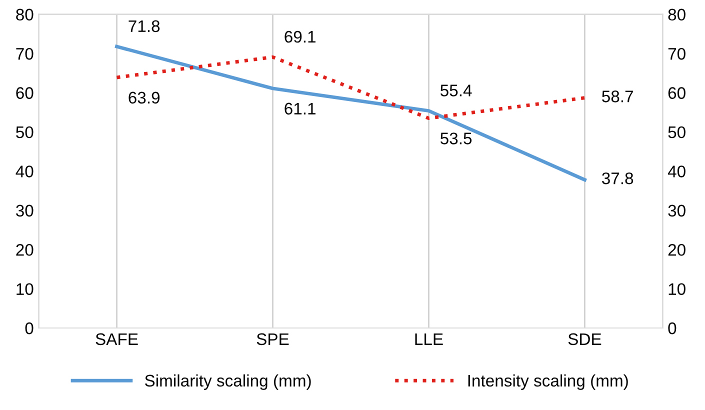 The height and width of the screenshot is (410, 705). Describe the element at coordinates (456, 138) in the screenshot. I see `data-label: 53.5` at that location.